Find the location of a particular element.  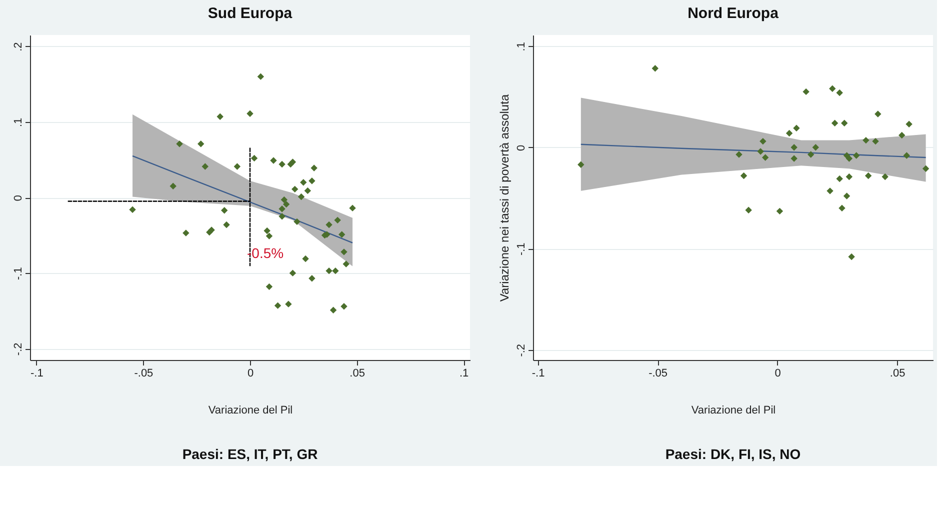

text: Paesi: DK, FI, IS, NO is located at coordinates (733, 454).